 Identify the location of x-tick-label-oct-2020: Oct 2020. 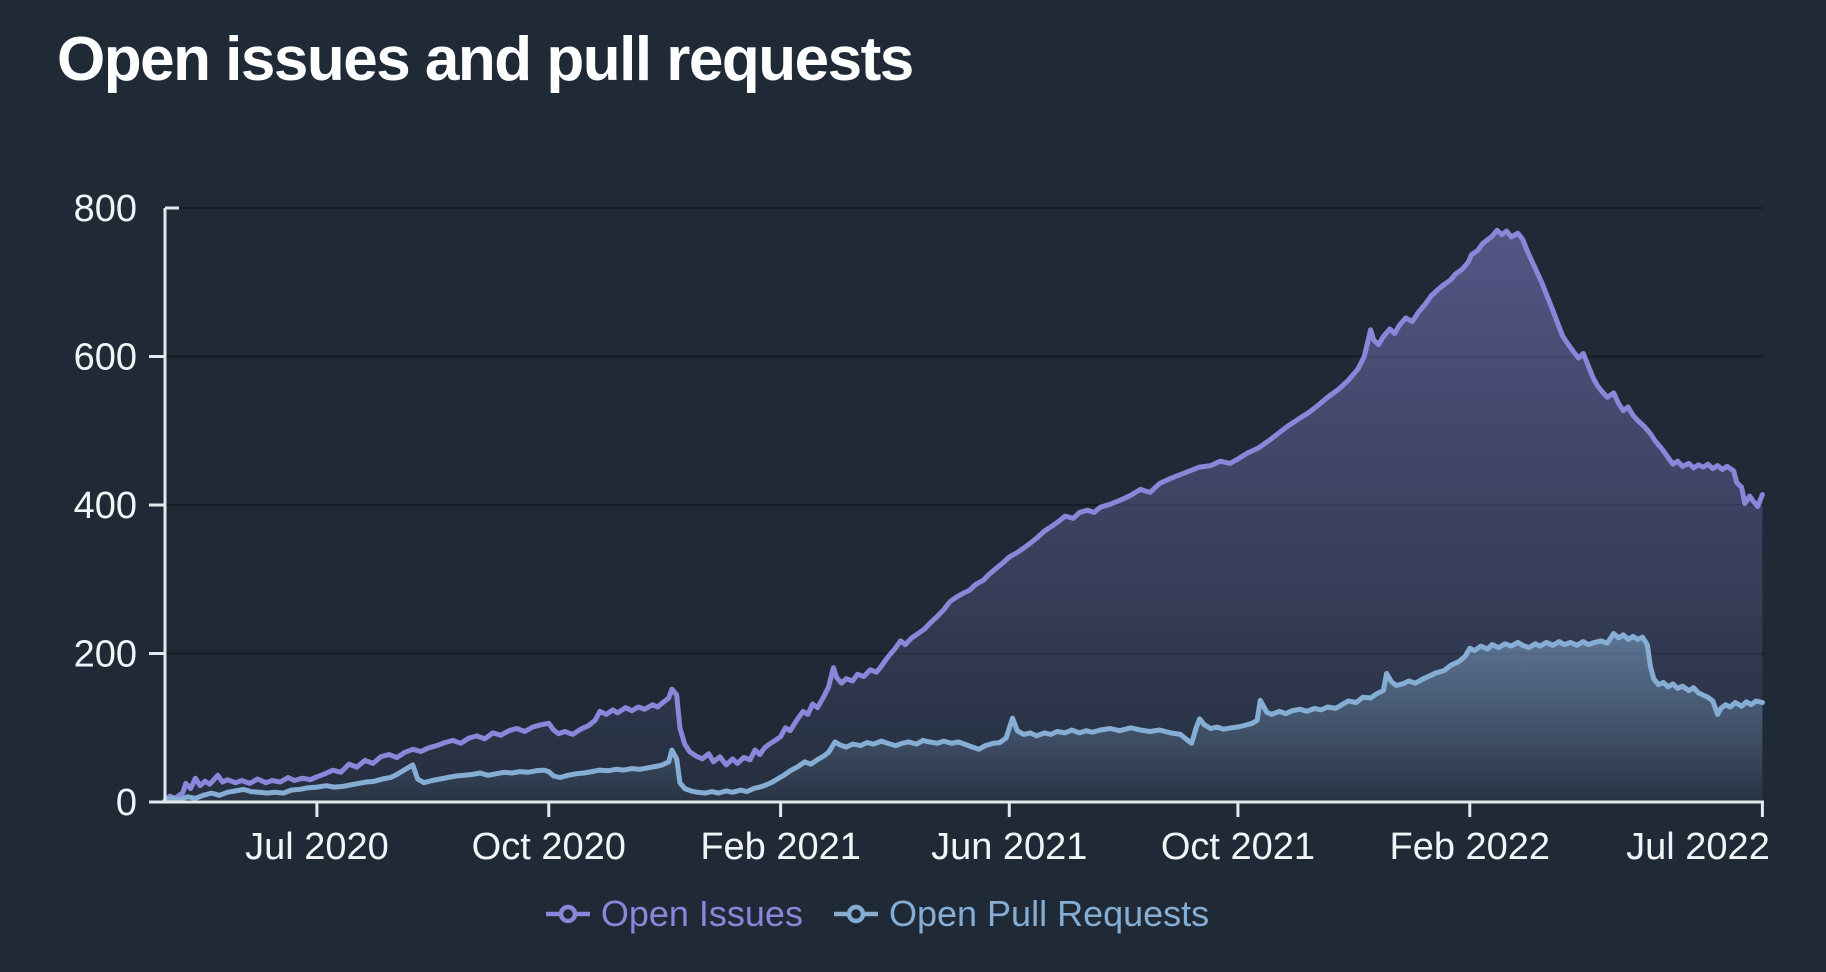
(549, 847).